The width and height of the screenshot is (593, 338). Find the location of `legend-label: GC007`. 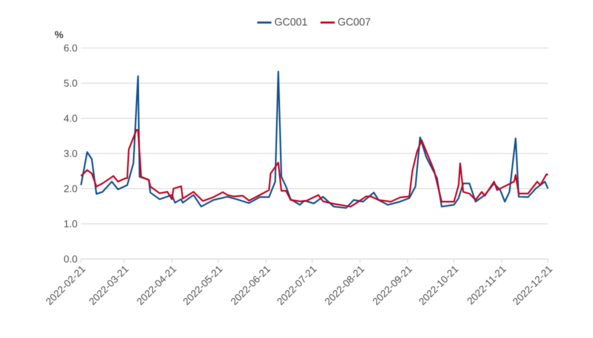

legend-label: GC007 is located at coordinates (354, 22).